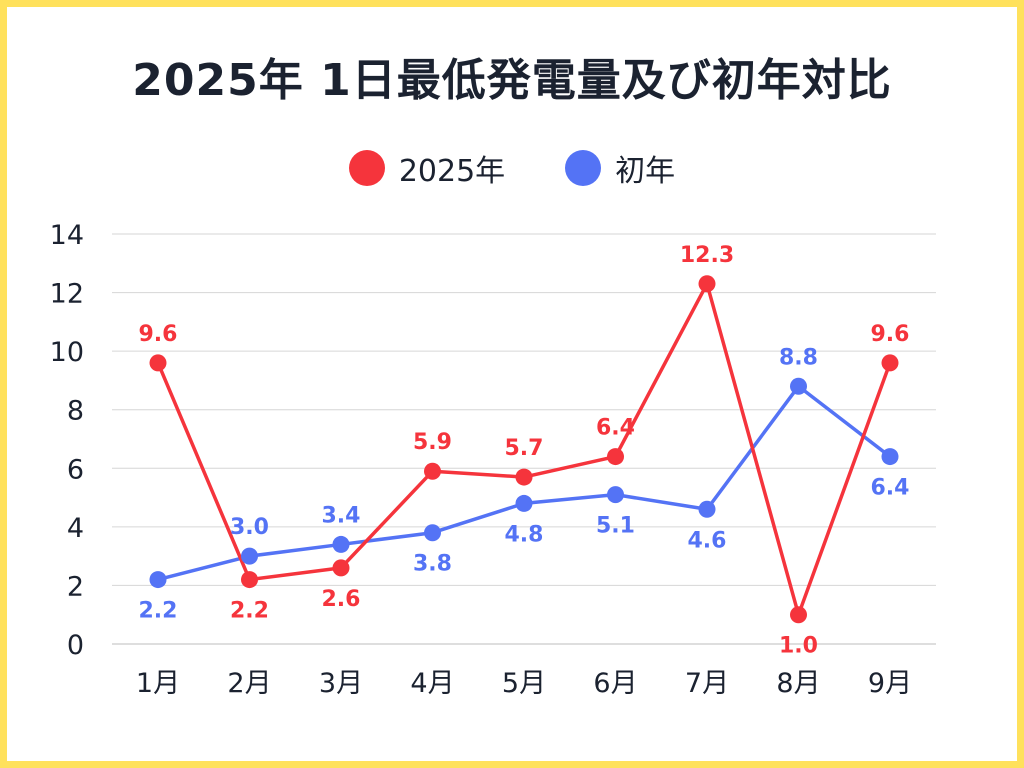 This screenshot has width=1024, height=768. Describe the element at coordinates (615, 526) in the screenshot. I see `data-label-first-year: 5.1` at that location.